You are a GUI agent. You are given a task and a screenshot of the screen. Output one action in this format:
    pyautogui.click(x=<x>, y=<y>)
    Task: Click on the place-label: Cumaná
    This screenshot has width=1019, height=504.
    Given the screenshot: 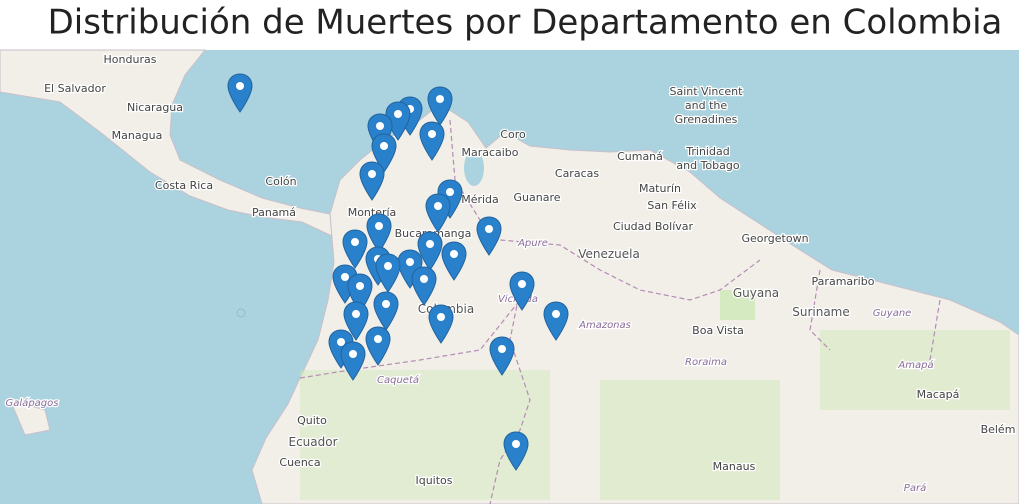 What is the action you would take?
    pyautogui.click(x=640, y=156)
    